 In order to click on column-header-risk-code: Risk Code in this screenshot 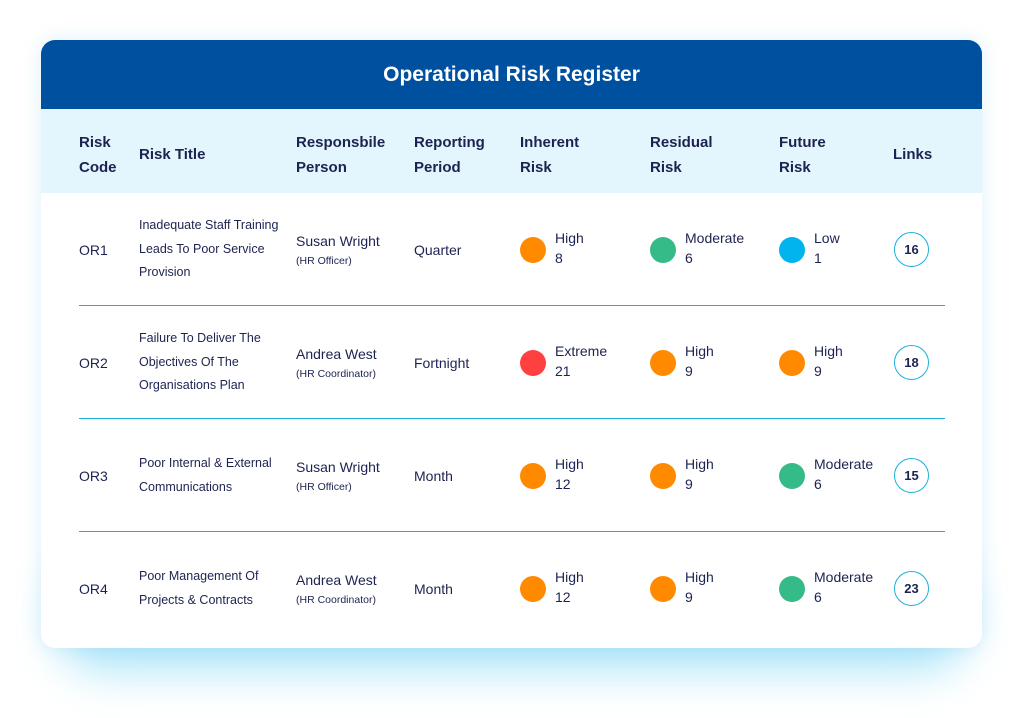, I will do `click(98, 155)`.